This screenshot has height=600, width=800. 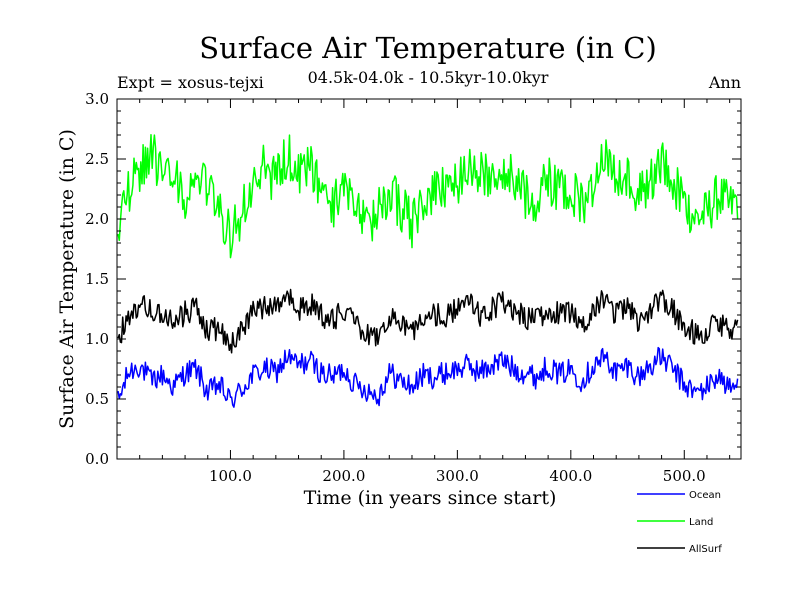 What do you see at coordinates (97, 459) in the screenshot?
I see `y-tick-label: 0.0` at bounding box center [97, 459].